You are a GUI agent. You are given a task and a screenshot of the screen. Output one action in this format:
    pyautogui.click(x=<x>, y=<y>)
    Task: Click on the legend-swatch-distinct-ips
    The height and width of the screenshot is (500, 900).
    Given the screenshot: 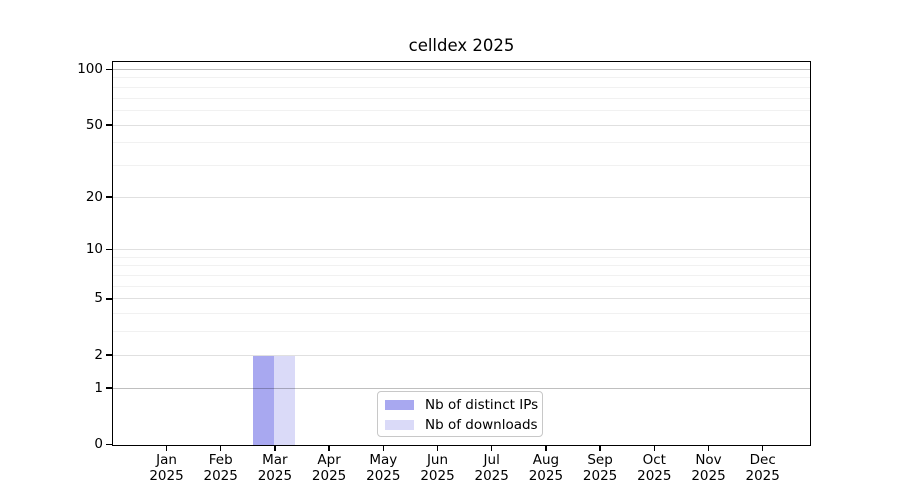 What is the action you would take?
    pyautogui.click(x=399, y=405)
    